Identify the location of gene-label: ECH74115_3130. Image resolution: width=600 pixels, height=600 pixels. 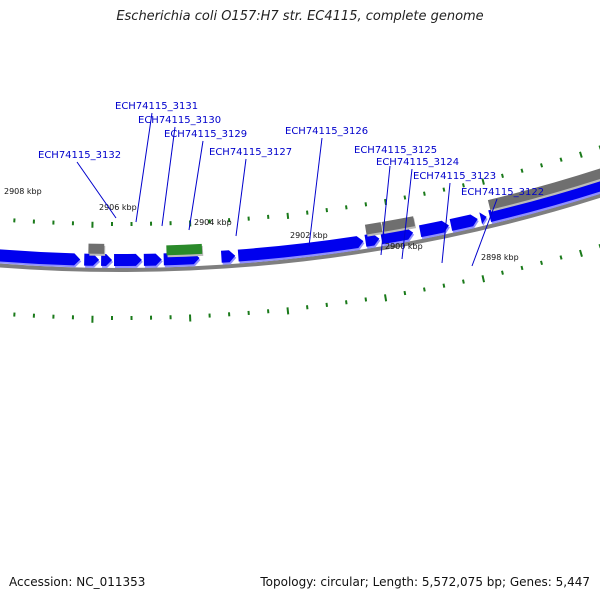
(179, 120).